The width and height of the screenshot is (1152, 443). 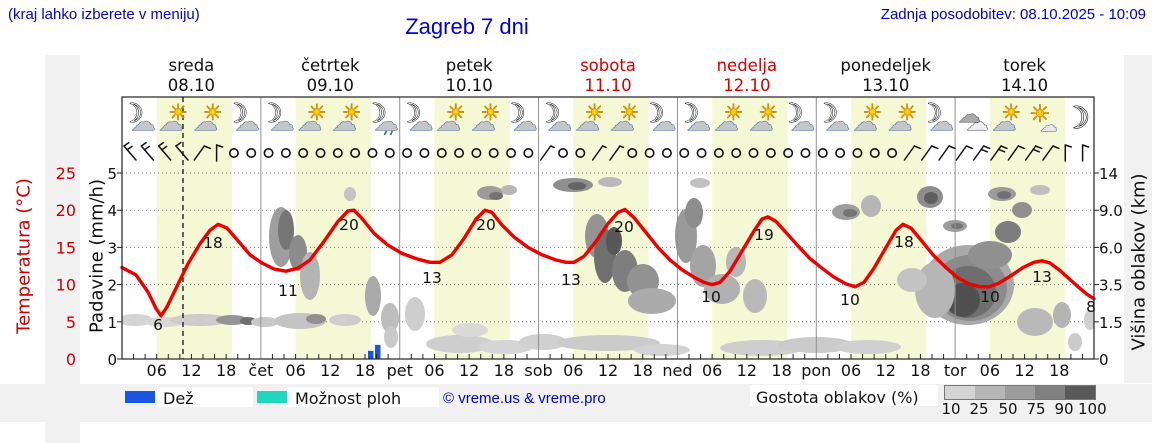 What do you see at coordinates (469, 370) in the screenshot?
I see `hour-label: 12` at bounding box center [469, 370].